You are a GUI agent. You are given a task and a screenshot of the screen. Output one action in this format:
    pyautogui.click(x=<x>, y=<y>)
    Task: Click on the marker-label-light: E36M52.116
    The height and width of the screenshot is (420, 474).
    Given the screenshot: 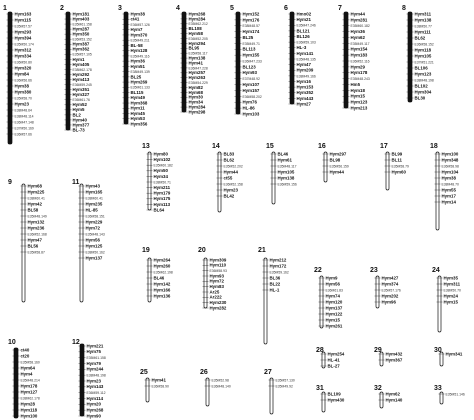 What is the action you would take?
    pyautogui.click(x=360, y=61)
    